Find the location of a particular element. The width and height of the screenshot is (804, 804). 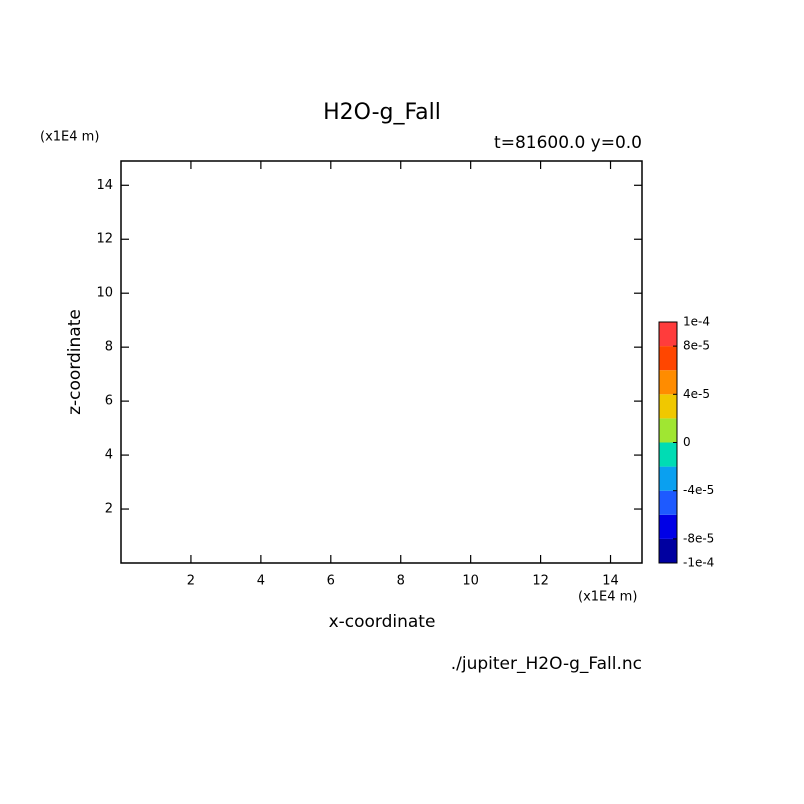

x-tick-label: 10 is located at coordinates (470, 581).